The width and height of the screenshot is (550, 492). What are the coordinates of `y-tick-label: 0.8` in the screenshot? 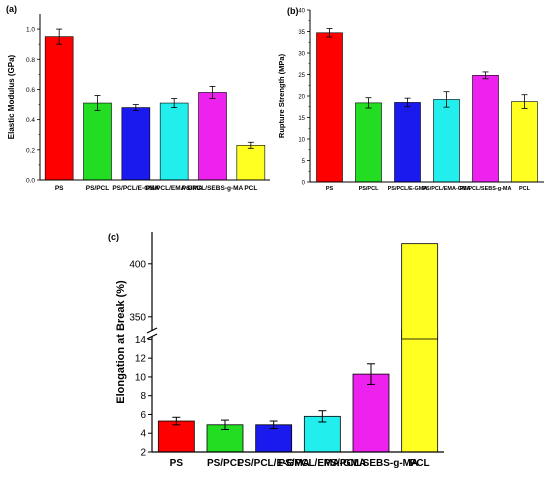 It's located at (30, 60).